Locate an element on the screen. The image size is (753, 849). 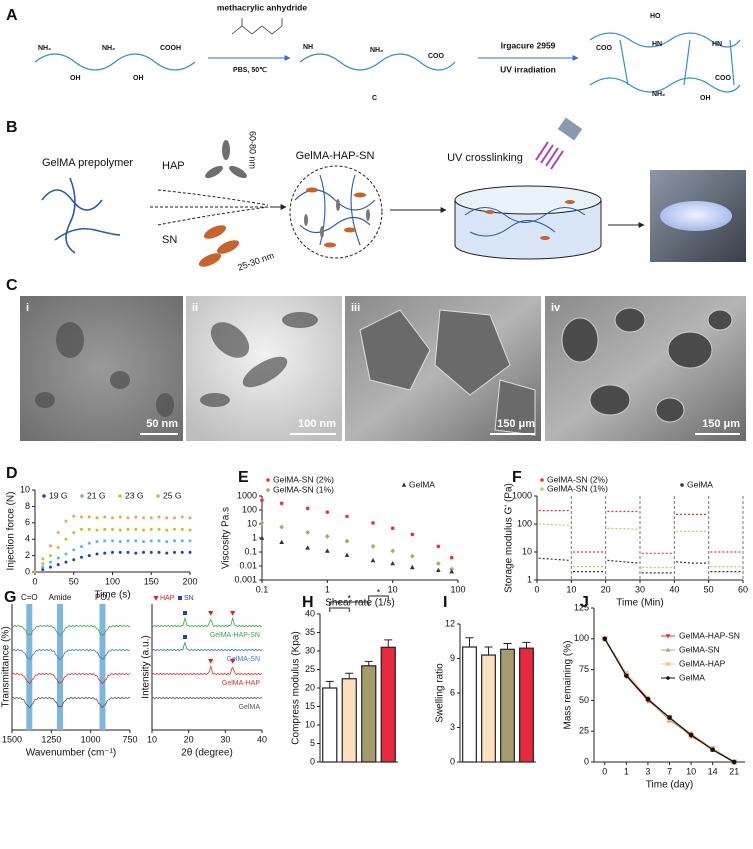
x-tick-label: 10 is located at coordinates (393, 589).